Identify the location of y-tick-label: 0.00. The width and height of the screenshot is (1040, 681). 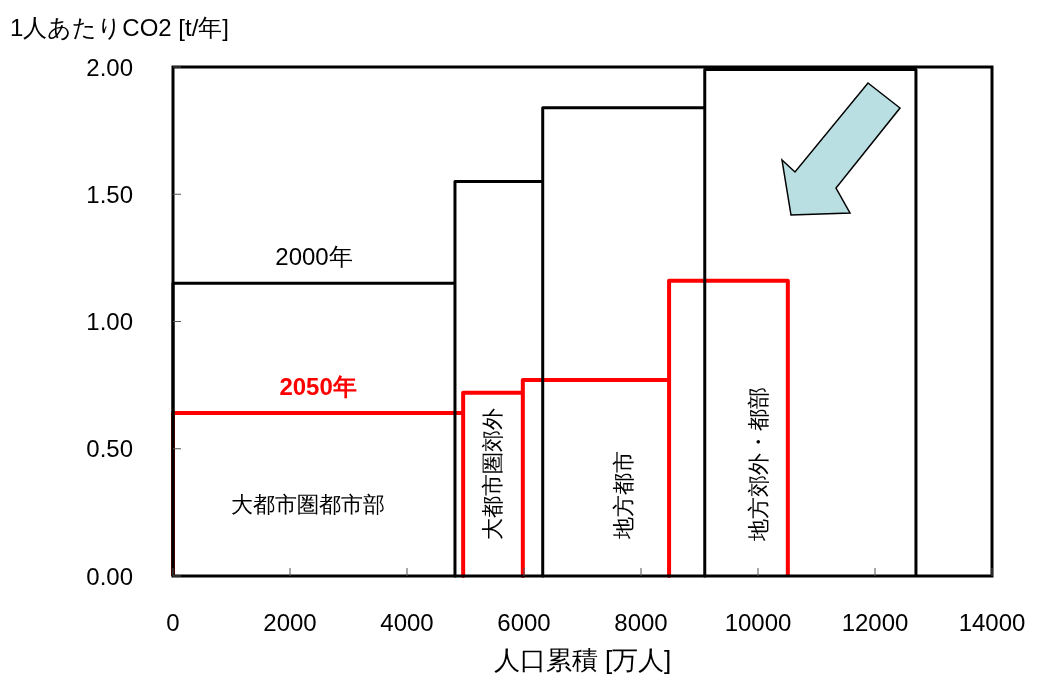
(109, 576).